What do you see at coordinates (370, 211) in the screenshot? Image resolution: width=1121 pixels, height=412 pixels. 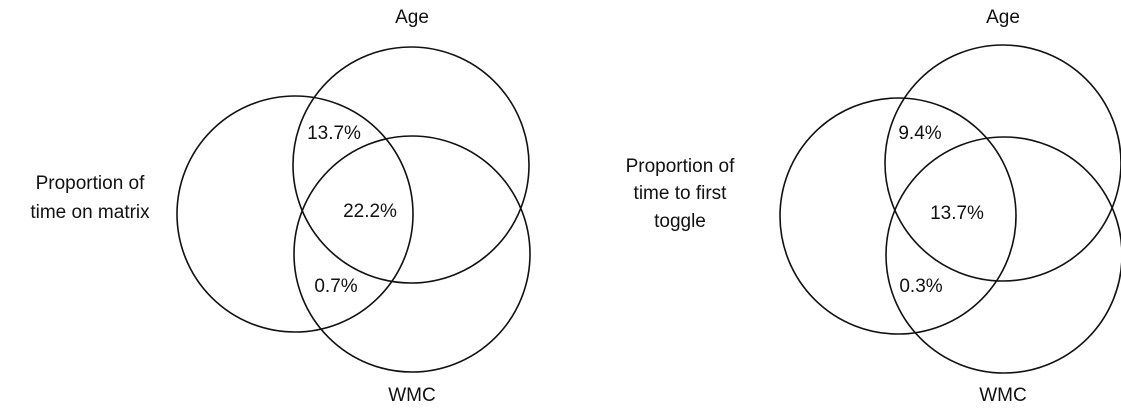 I see `region-label: 22.2%` at bounding box center [370, 211].